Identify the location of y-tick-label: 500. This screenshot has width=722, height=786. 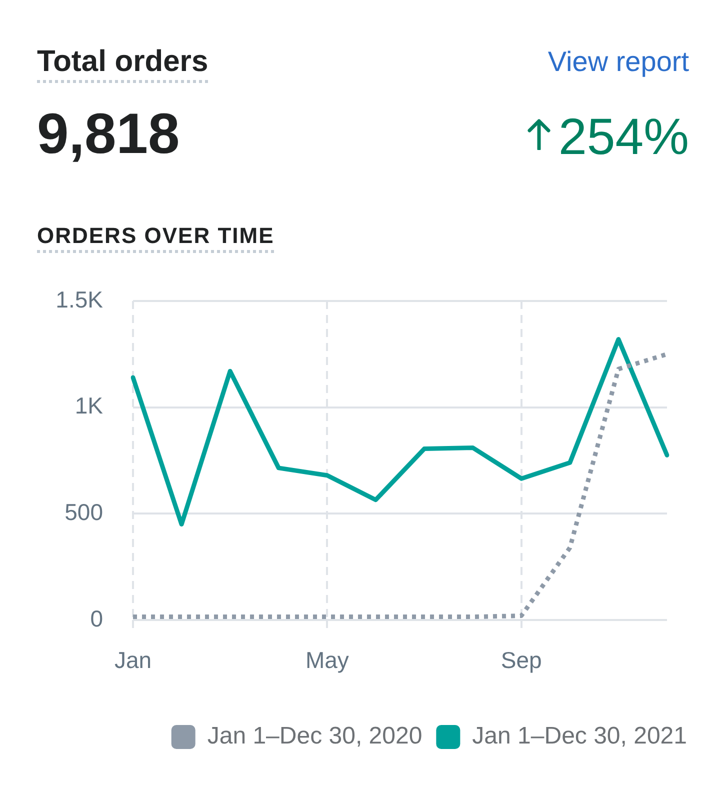
(83, 512).